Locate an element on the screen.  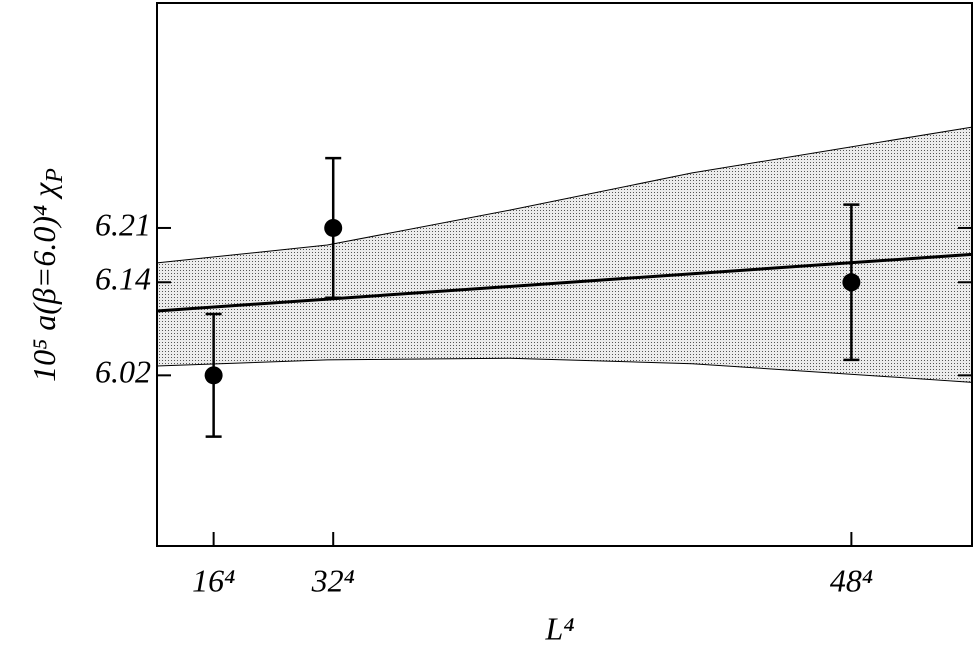
x-tick-label: 32⁴ is located at coordinates (333, 580).